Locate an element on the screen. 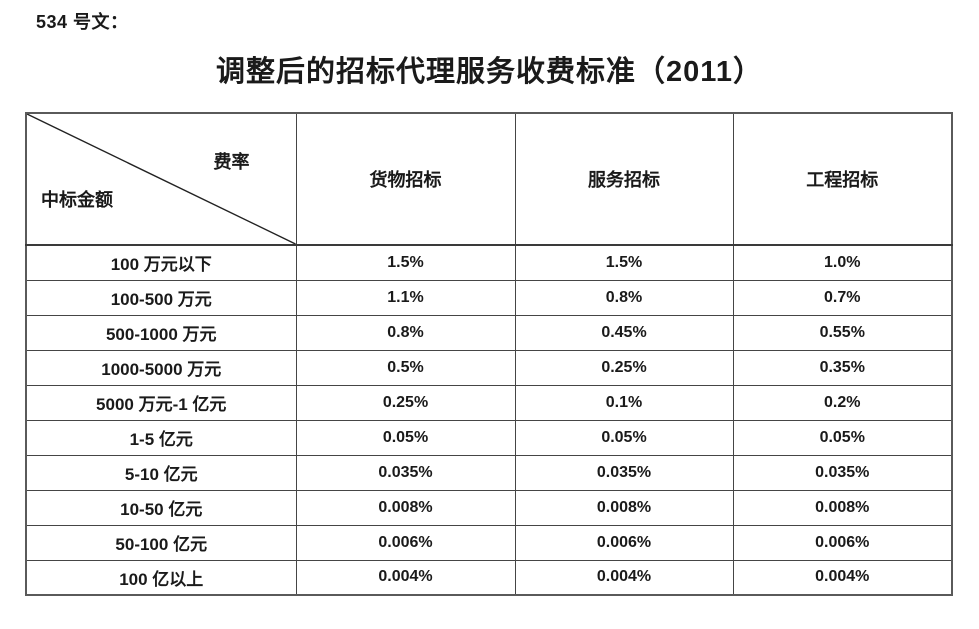 Image resolution: width=979 pixels, height=629 pixels. rate-cell: 1.0% is located at coordinates (842, 262).